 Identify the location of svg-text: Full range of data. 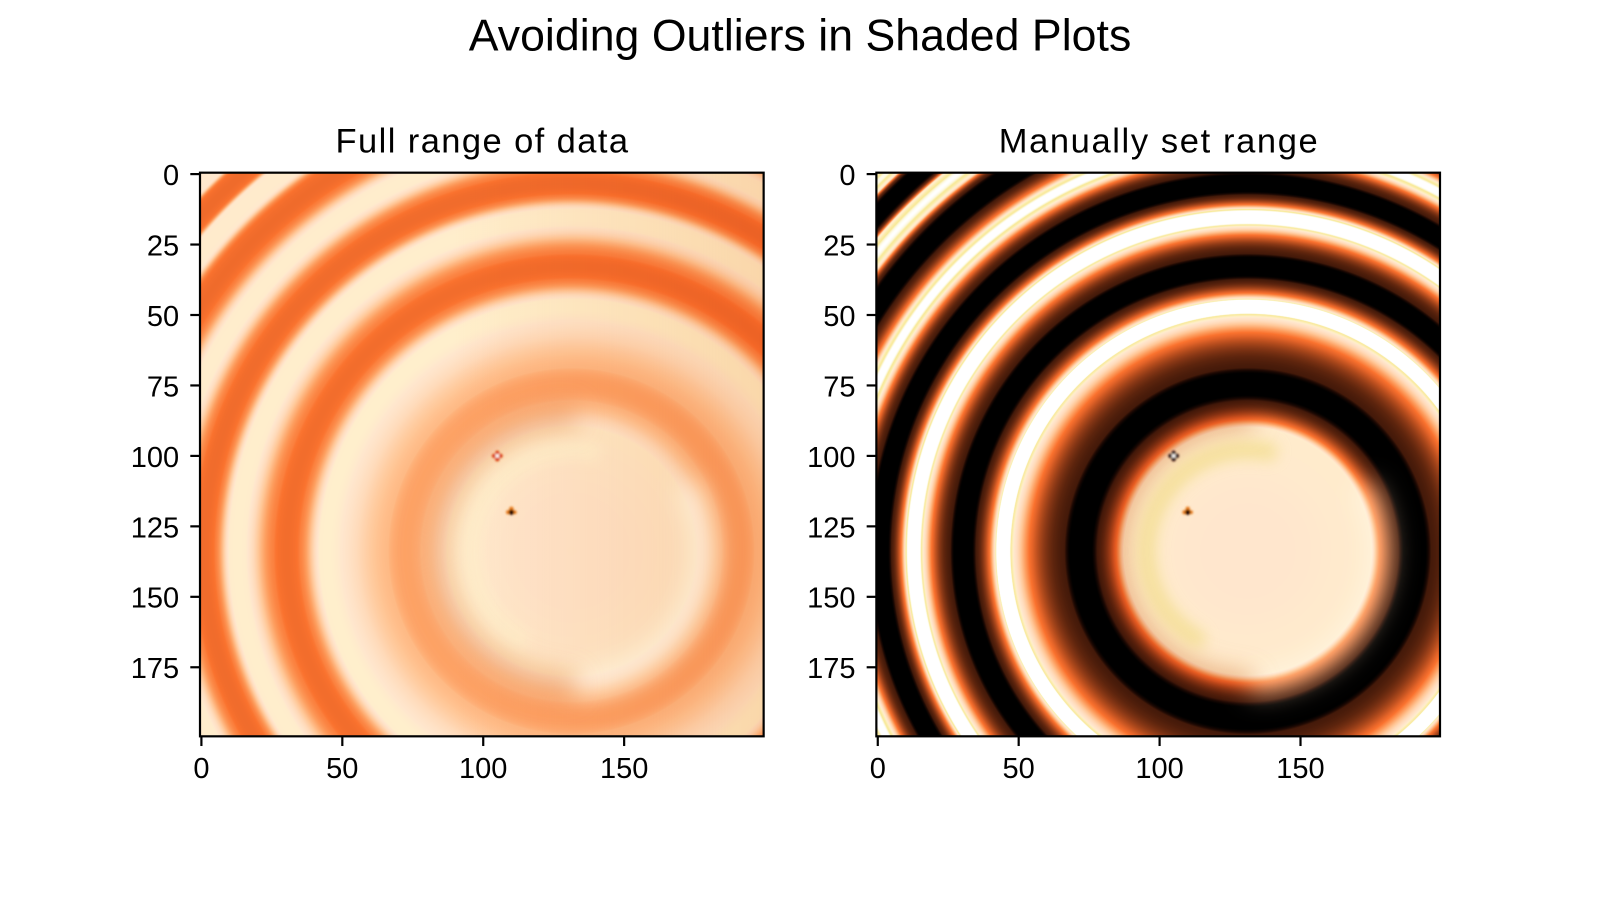
(482, 142).